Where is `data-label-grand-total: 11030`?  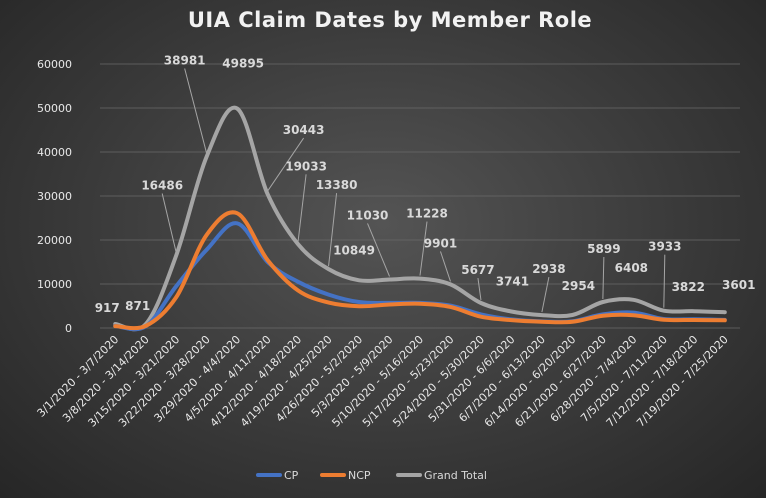
data-label-grand-total: 11030 is located at coordinates (368, 215).